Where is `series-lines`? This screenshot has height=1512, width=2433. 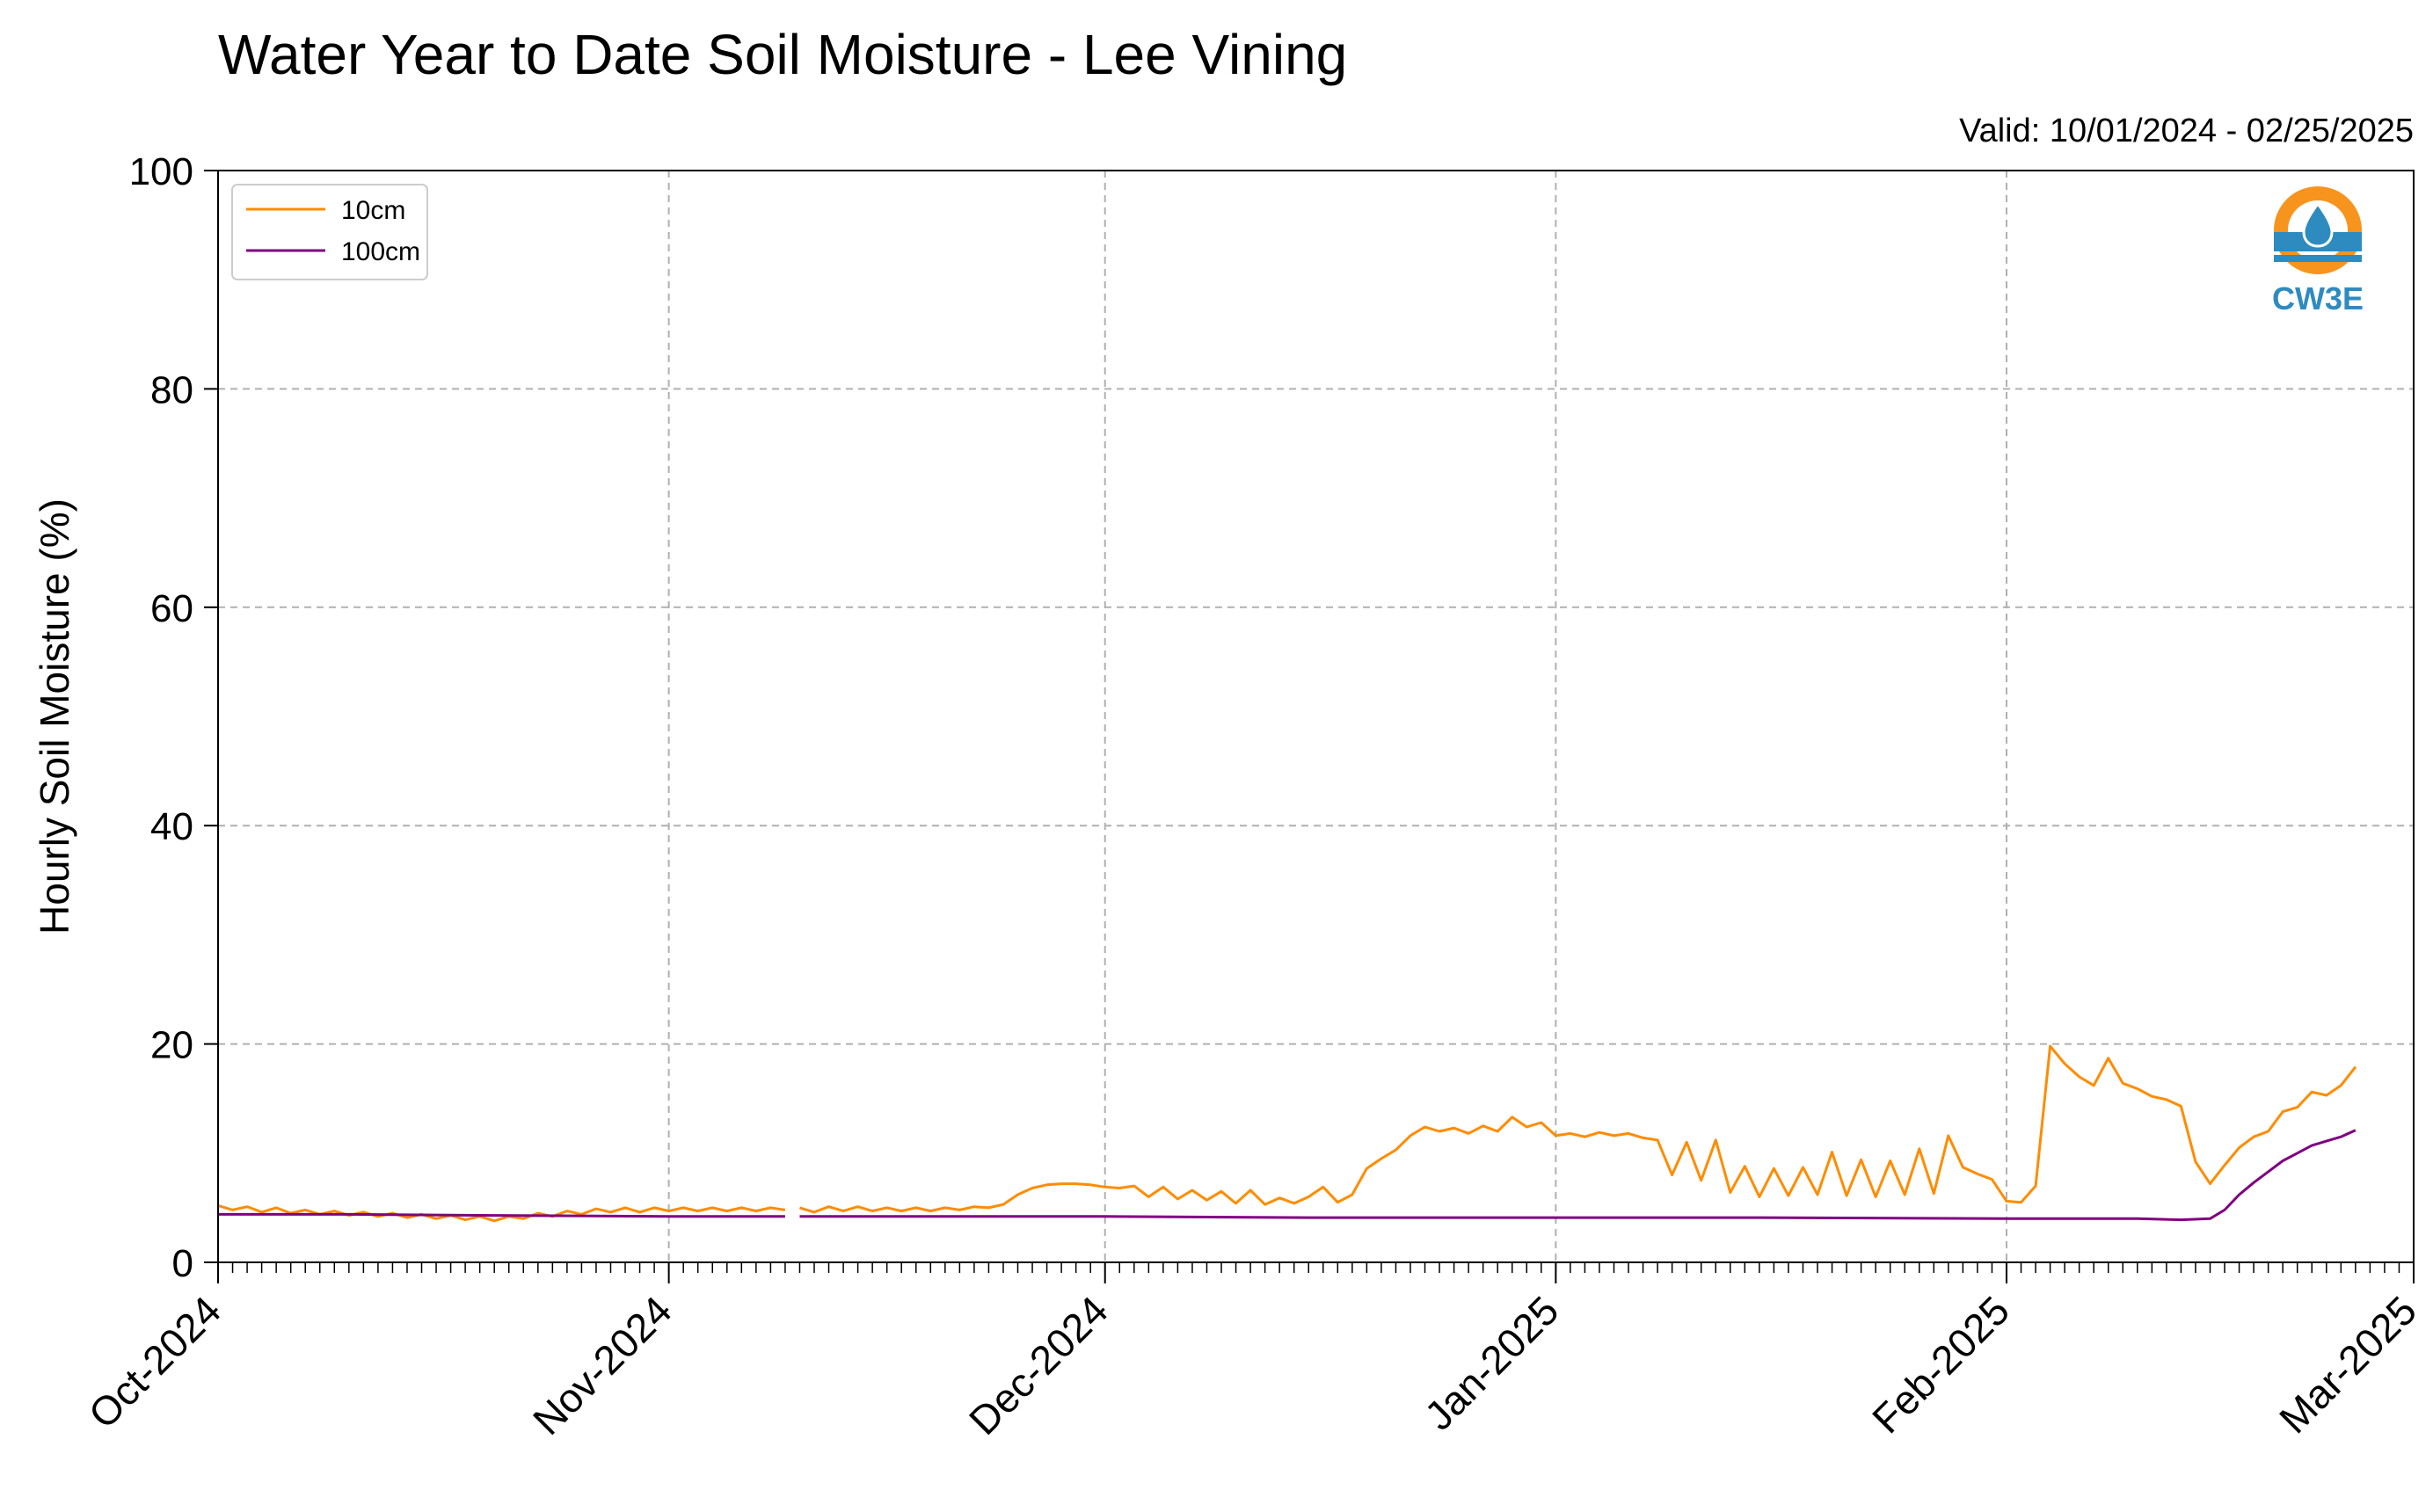 series-lines is located at coordinates (1287, 1134).